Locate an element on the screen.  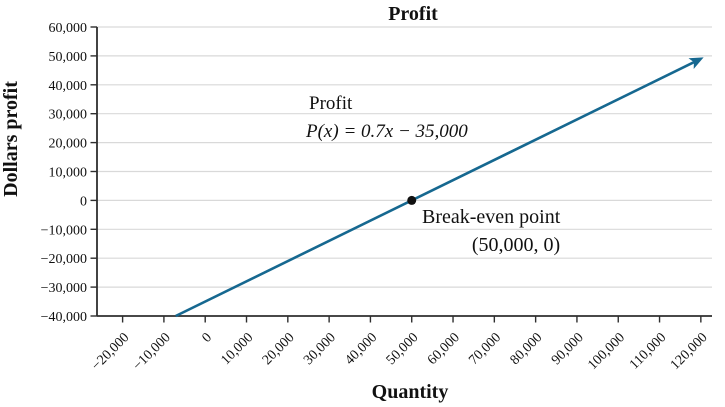
x-tick-label: 30,000 is located at coordinates (320, 349).